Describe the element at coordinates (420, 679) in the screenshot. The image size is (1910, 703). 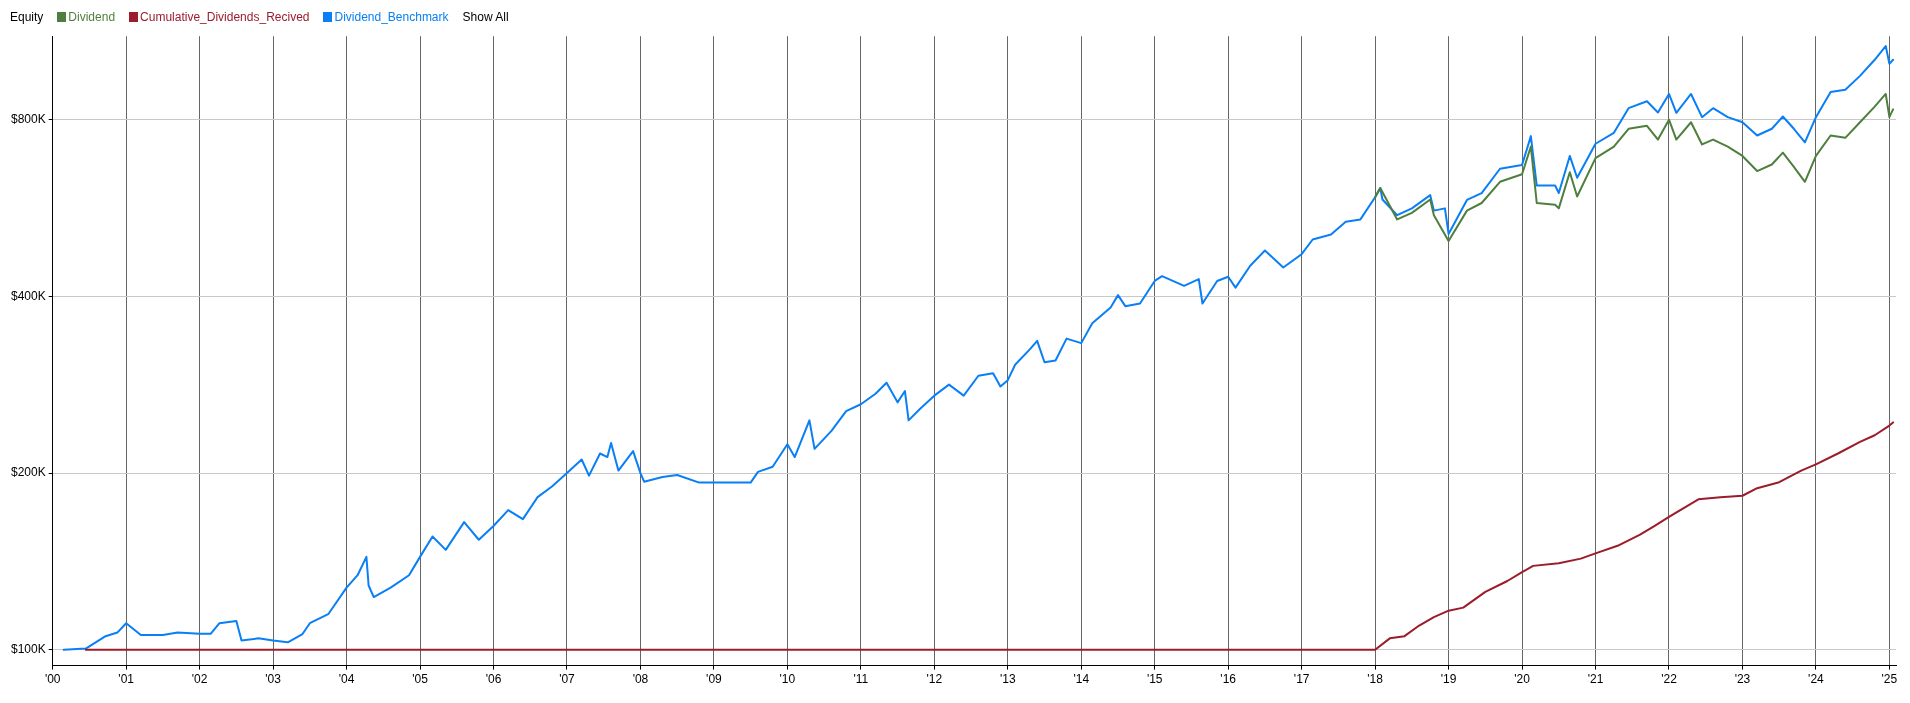
I see `x-tick-label: '05` at that location.